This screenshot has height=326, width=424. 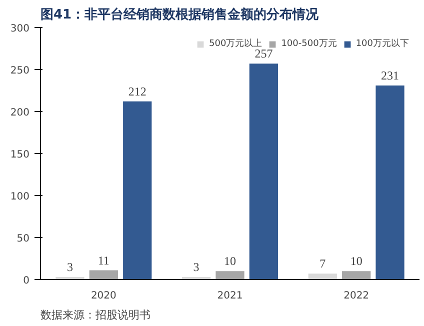 I want to click on data-label: 257, so click(x=263, y=53).